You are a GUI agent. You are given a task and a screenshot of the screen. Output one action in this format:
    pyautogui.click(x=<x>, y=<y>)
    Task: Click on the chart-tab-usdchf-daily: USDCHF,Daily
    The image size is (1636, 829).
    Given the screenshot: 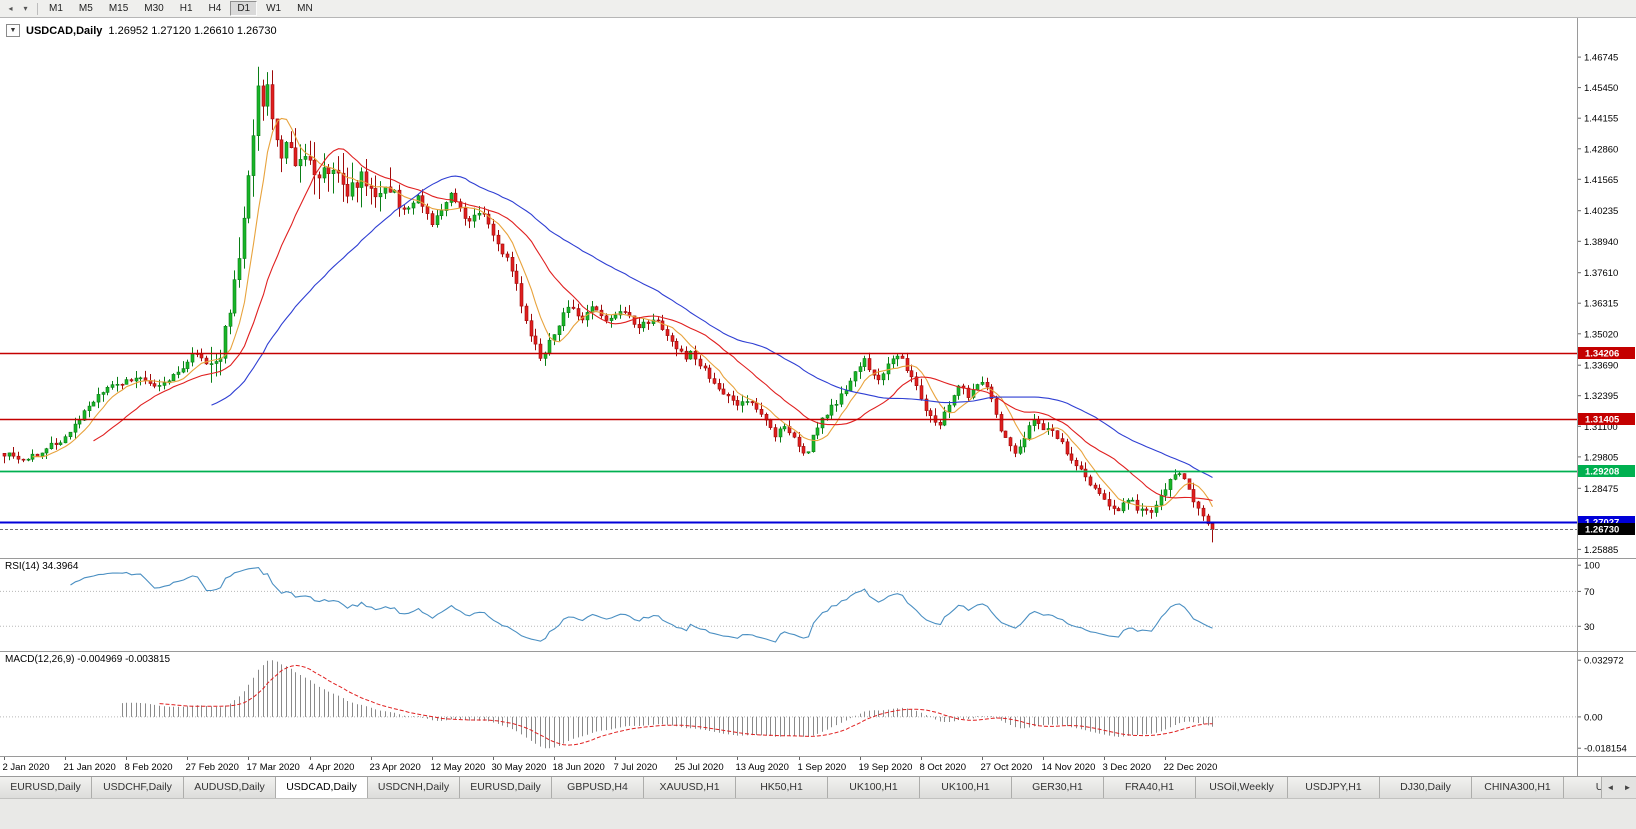 What is the action you would take?
    pyautogui.click(x=138, y=787)
    